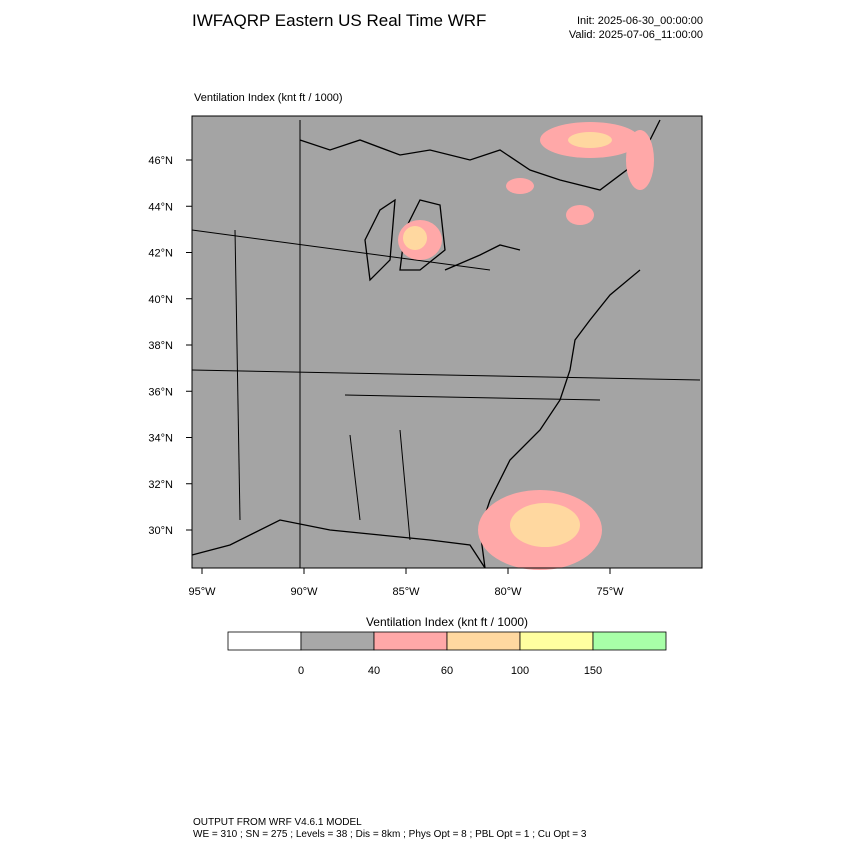 This screenshot has width=850, height=850. I want to click on lon-label: 95°W, so click(202, 592).